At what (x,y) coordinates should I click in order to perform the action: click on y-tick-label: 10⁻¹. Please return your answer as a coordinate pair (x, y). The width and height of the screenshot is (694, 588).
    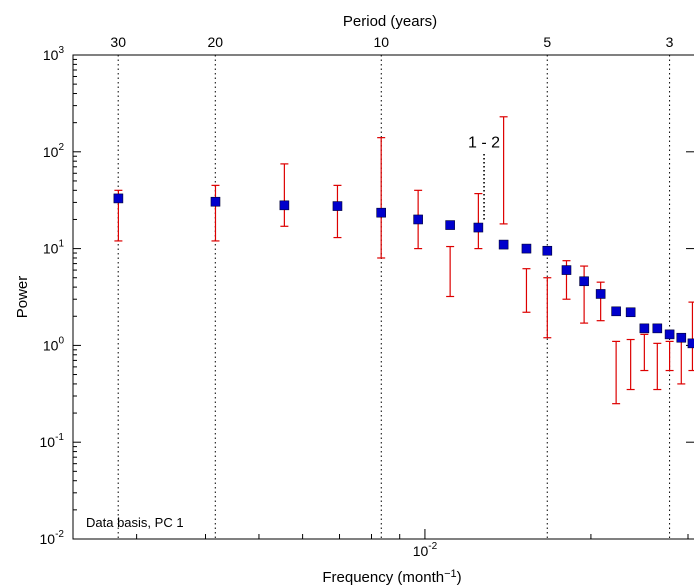
    Looking at the image, I should click on (52, 441).